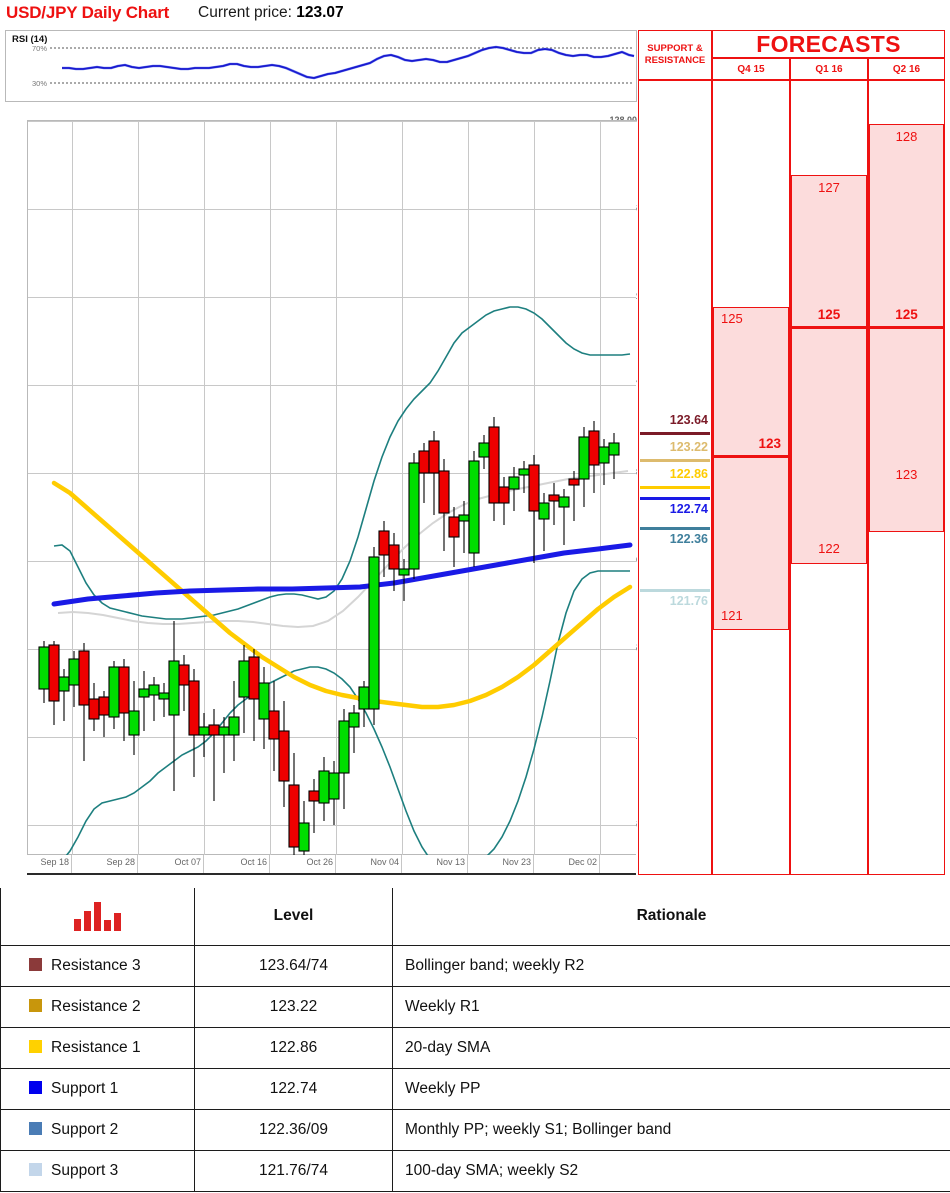 The width and height of the screenshot is (950, 1193). I want to click on current-price-label: Current price:, so click(245, 12).